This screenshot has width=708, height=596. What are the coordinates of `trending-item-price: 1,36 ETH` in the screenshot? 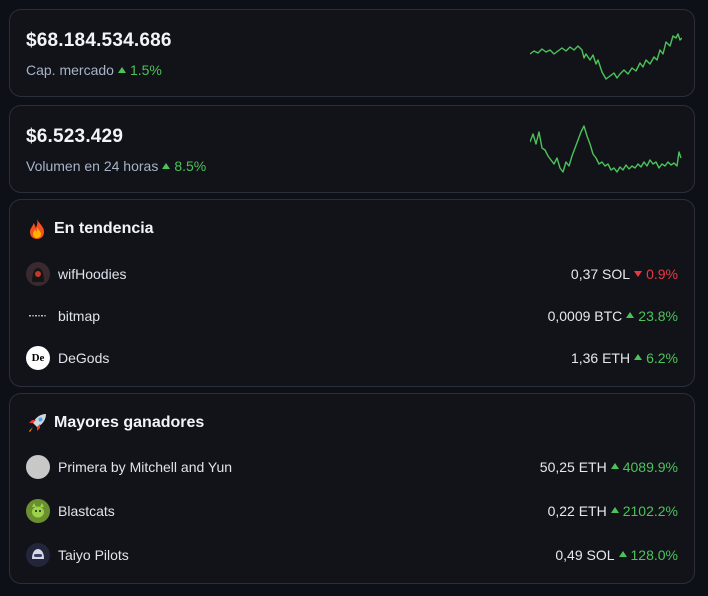 It's located at (600, 358).